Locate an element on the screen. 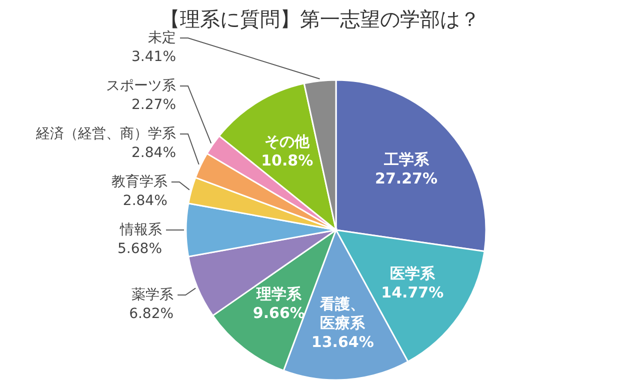 Image resolution: width=640 pixels, height=382 pixels. slice-label: 未定 is located at coordinates (162, 38).